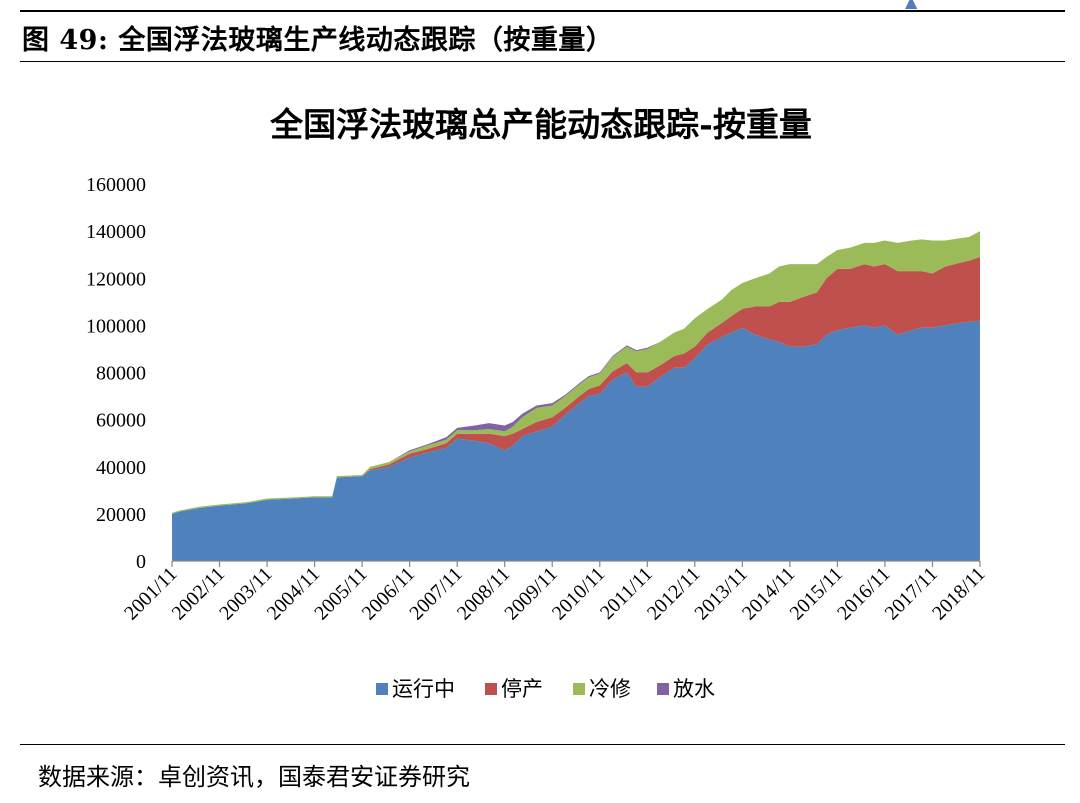  What do you see at coordinates (293, 593) in the screenshot?
I see `x-tick-label: 2004/11` at bounding box center [293, 593].